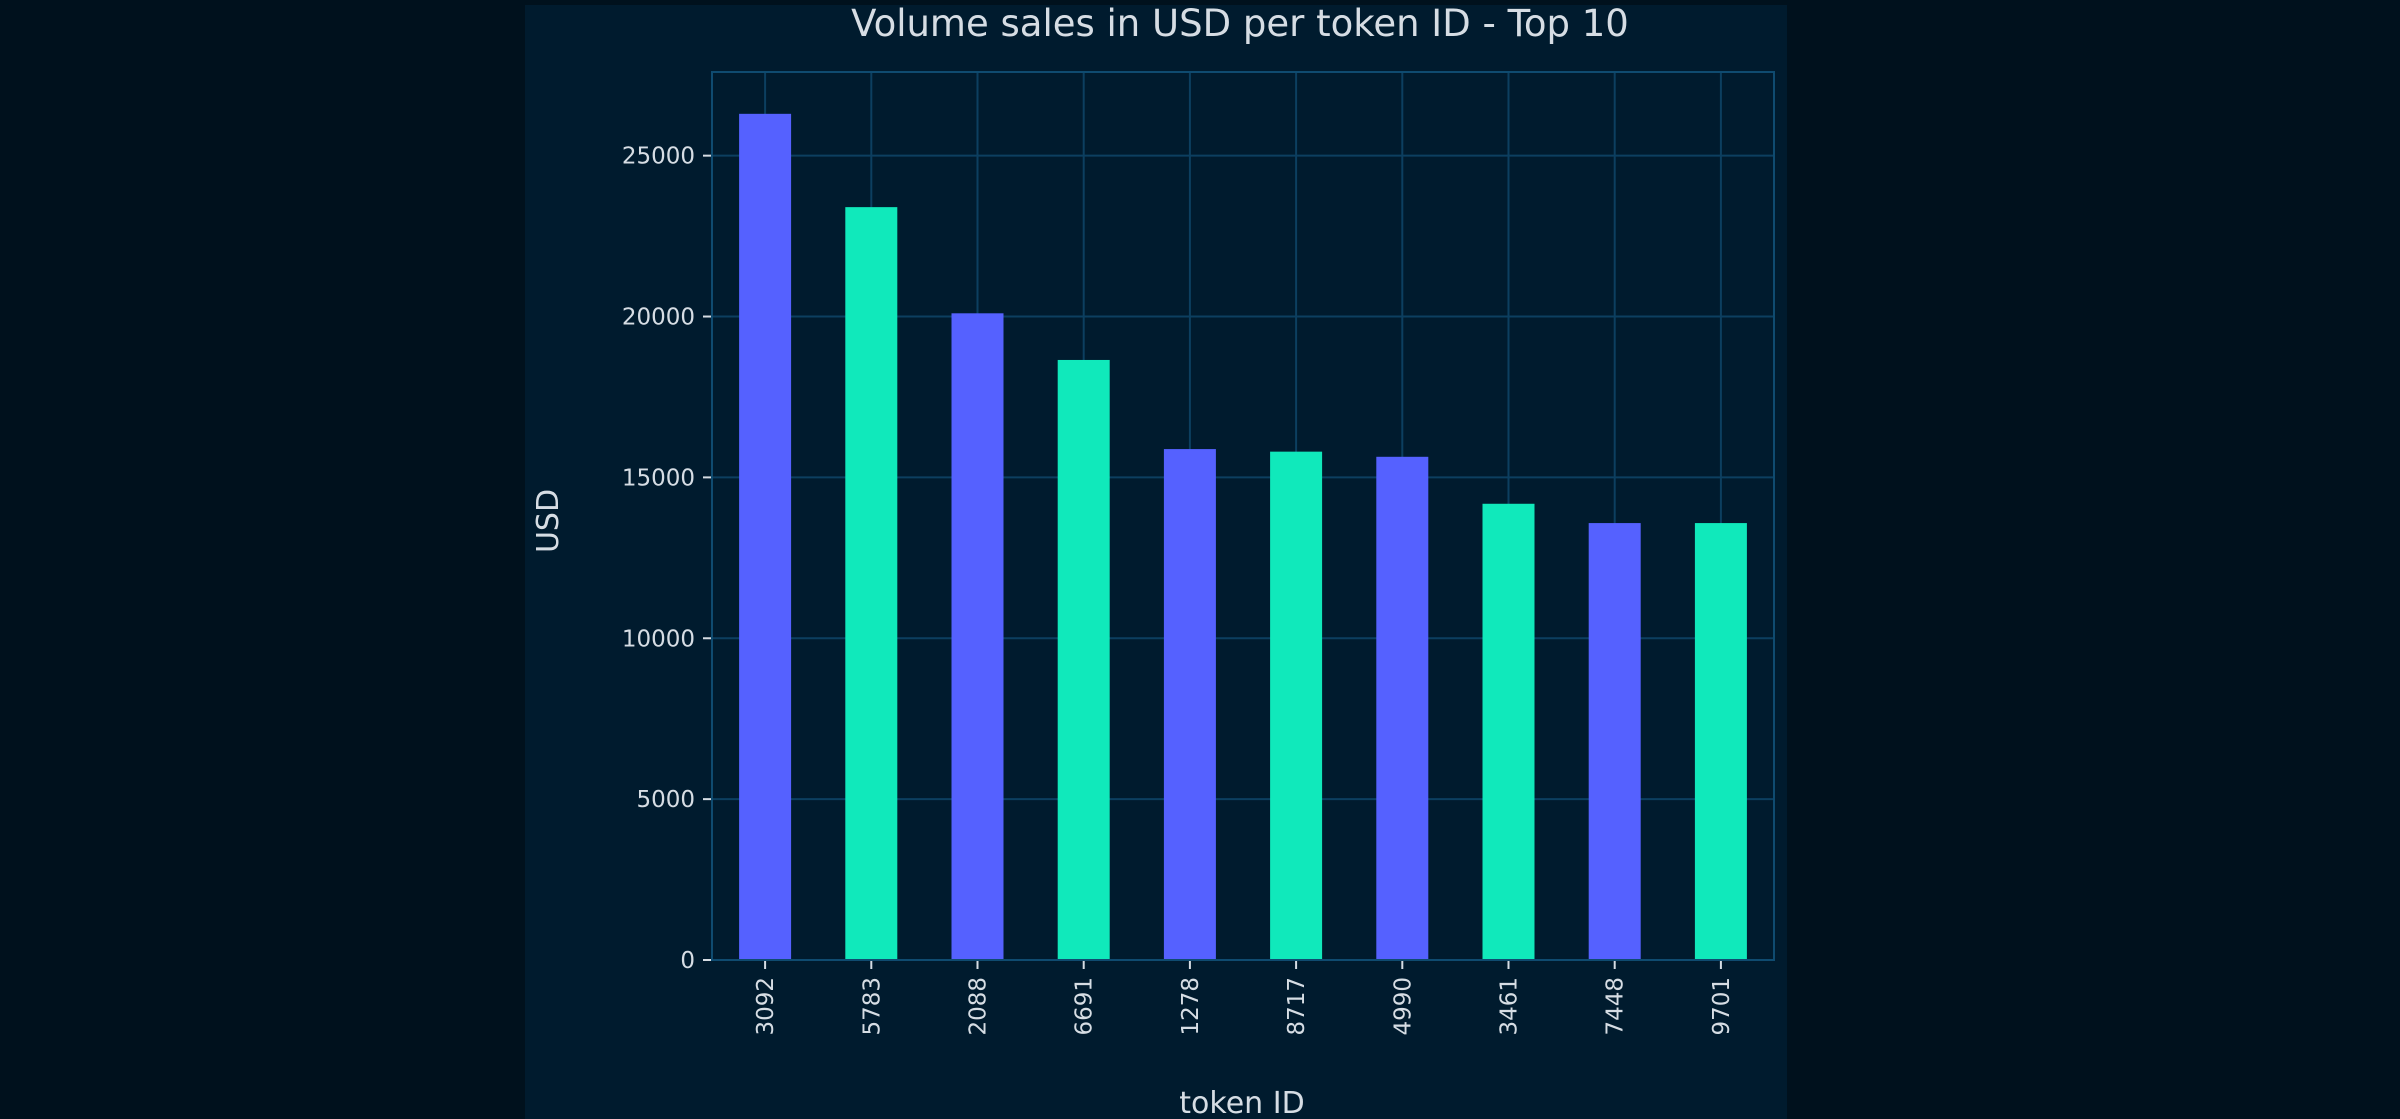  What do you see at coordinates (658, 478) in the screenshot?
I see `y-tick-label: 15000` at bounding box center [658, 478].